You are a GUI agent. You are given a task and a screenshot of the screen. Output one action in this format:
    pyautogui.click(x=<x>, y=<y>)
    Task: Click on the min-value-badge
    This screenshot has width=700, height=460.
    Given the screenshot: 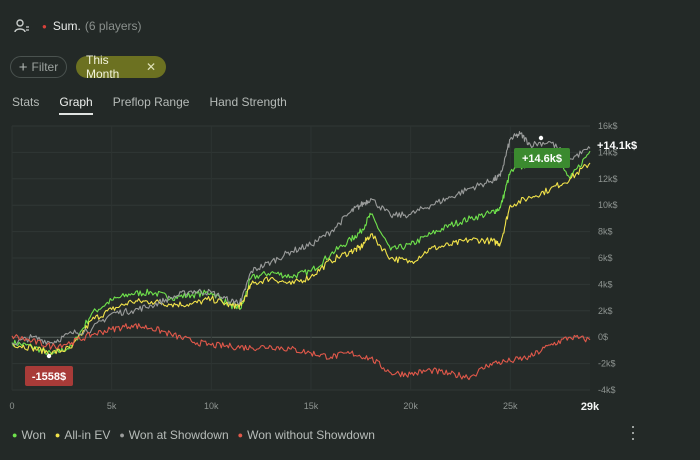 What is the action you would take?
    pyautogui.click(x=49, y=376)
    